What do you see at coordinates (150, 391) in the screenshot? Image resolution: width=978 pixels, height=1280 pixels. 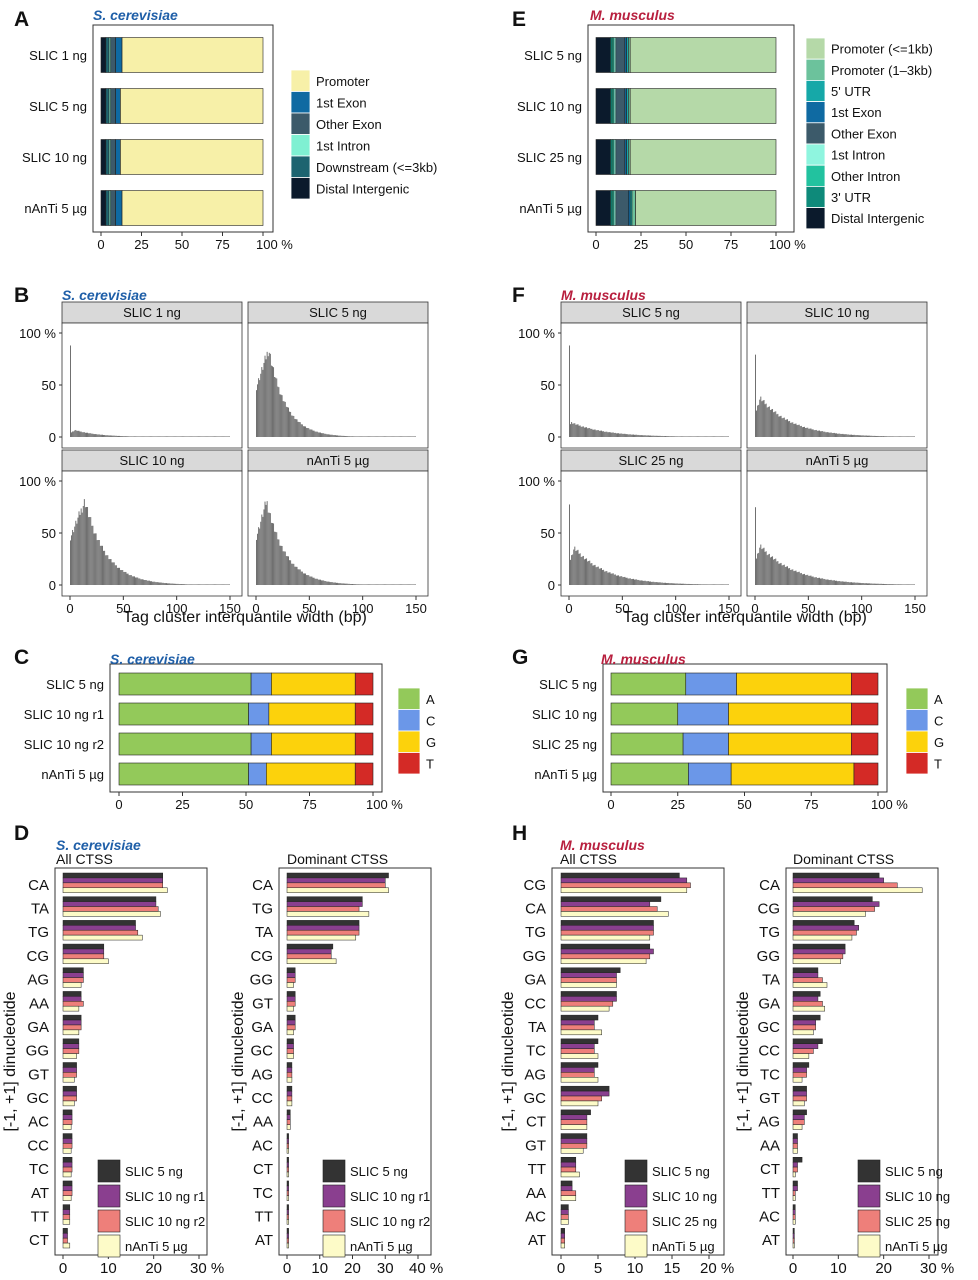 I see `facet-bars` at bounding box center [150, 391].